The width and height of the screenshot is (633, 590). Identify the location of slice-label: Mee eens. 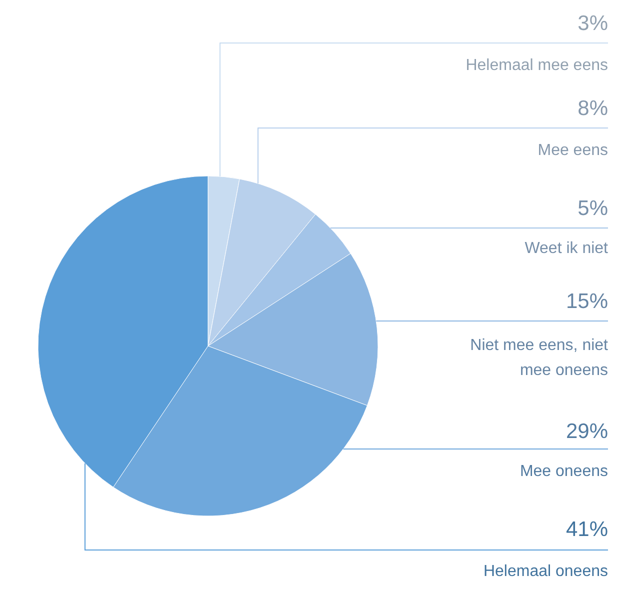
(573, 150).